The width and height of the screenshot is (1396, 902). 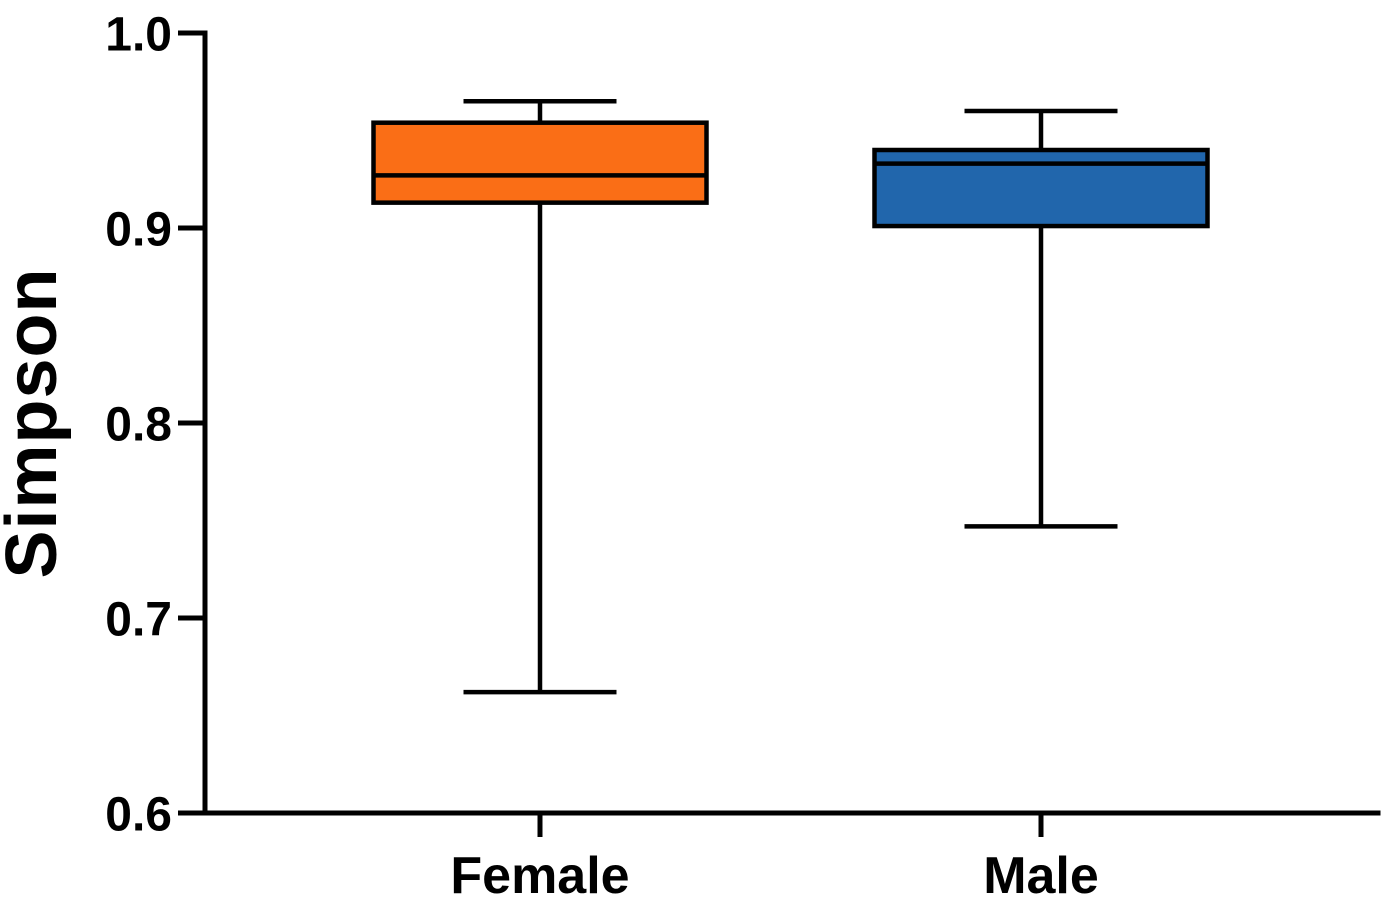 I want to click on x-category-label: Male, so click(x=1041, y=874).